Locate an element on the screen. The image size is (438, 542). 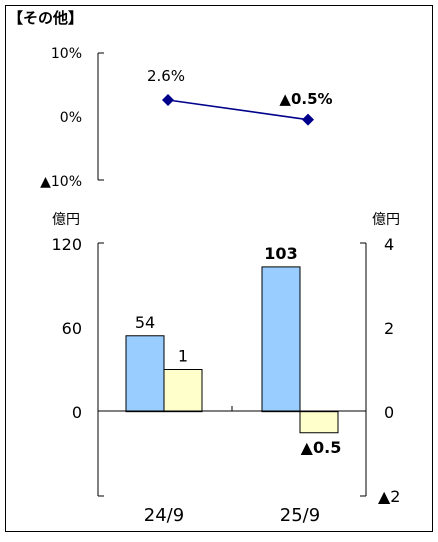
line-point-label-1: ▲0.5% is located at coordinates (305, 99).